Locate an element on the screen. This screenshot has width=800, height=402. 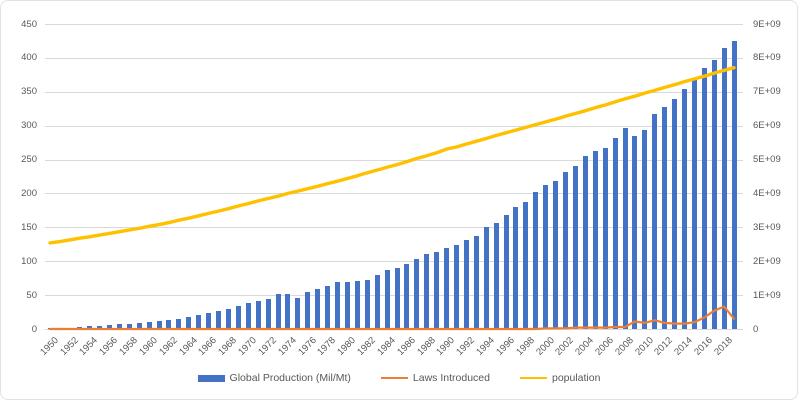
bar-swatch-icon is located at coordinates (211, 378).